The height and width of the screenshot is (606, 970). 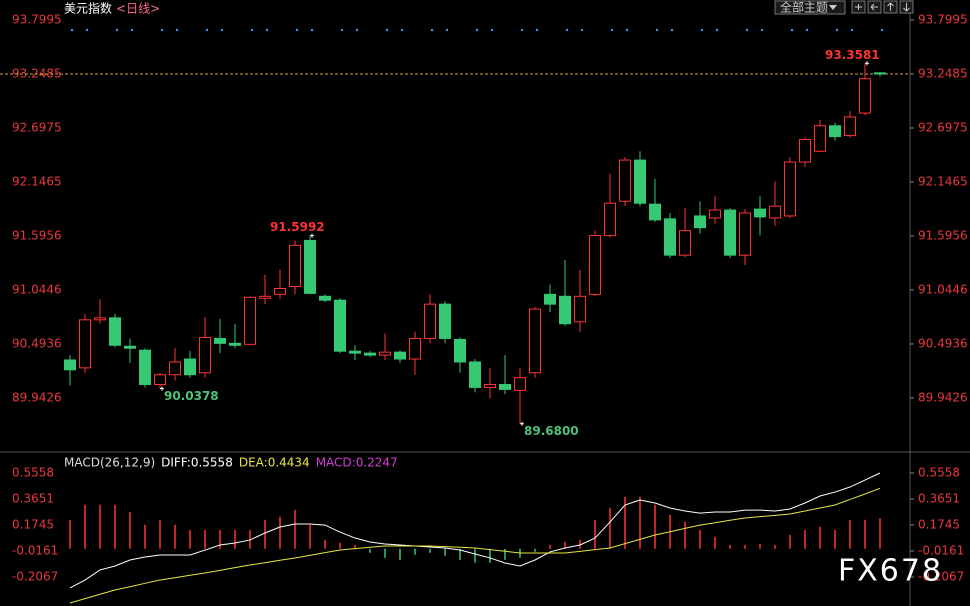 What do you see at coordinates (357, 463) in the screenshot?
I see `legend-entry: MACD:0.2247` at bounding box center [357, 463].